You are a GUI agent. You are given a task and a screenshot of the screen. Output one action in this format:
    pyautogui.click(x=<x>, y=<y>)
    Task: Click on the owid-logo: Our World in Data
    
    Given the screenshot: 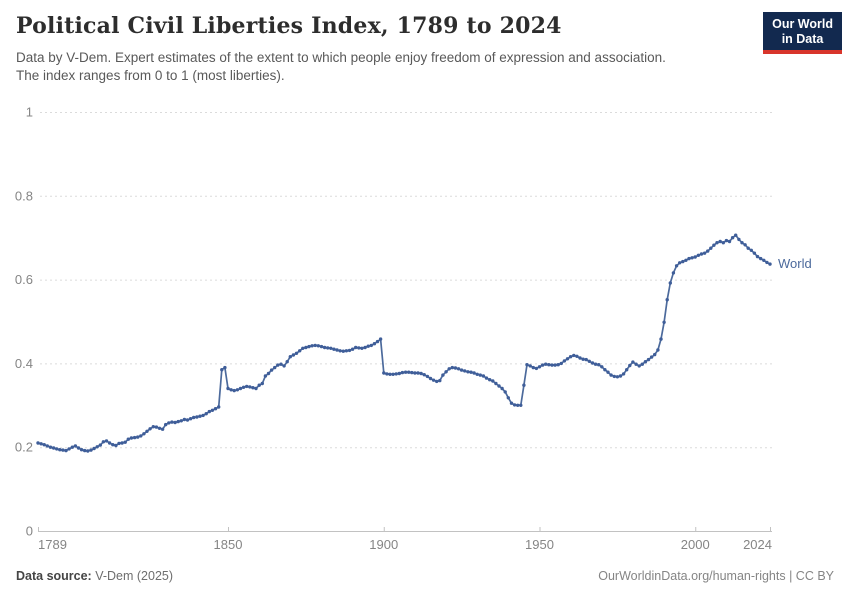 What is the action you would take?
    pyautogui.click(x=802, y=33)
    